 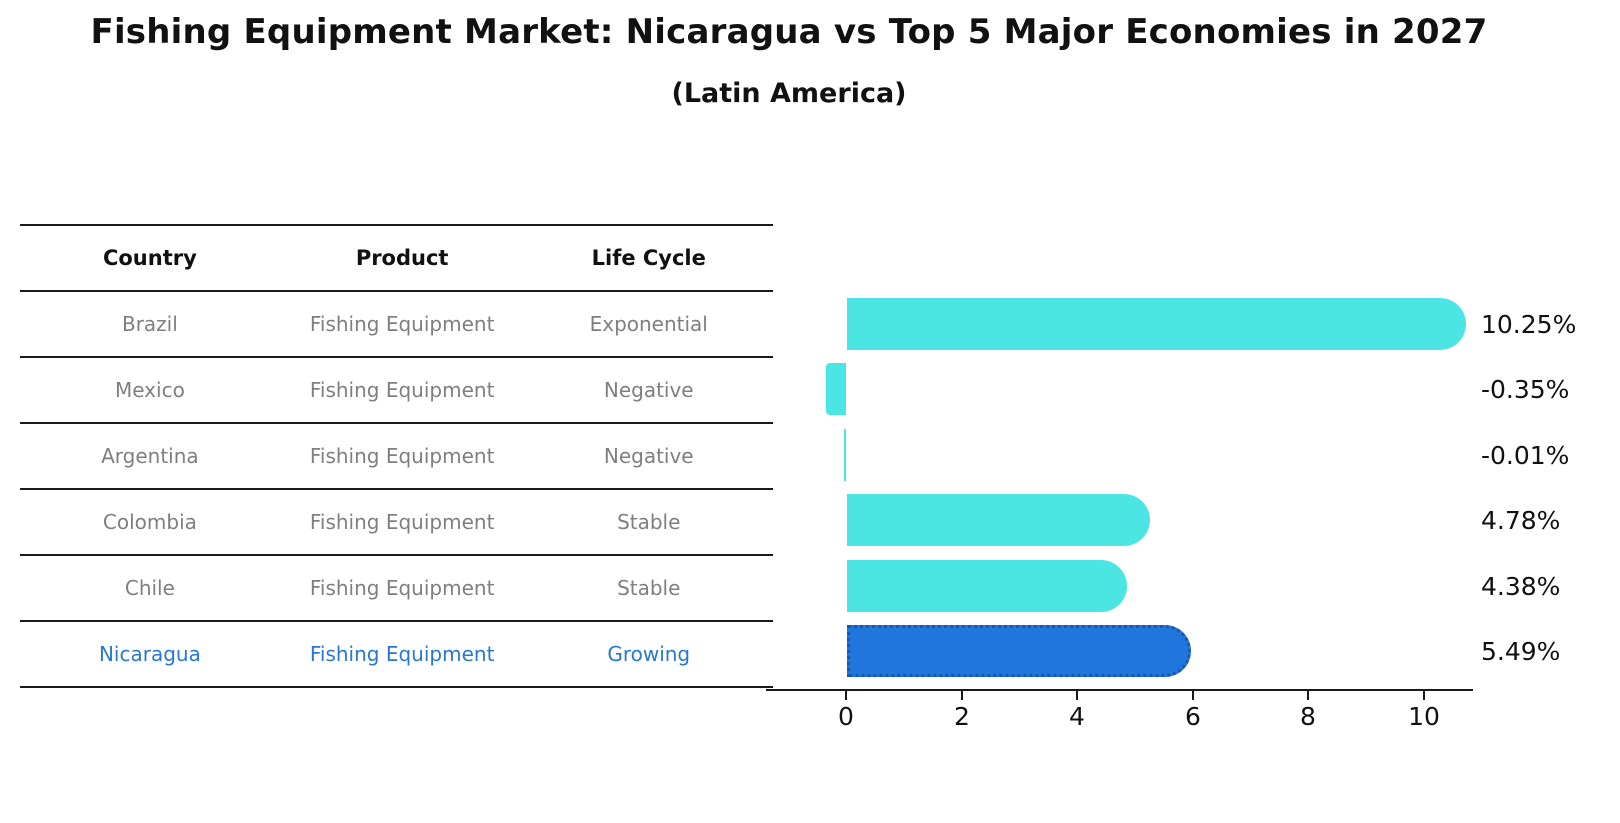 What do you see at coordinates (149, 390) in the screenshot?
I see `cell-country: Mexico` at bounding box center [149, 390].